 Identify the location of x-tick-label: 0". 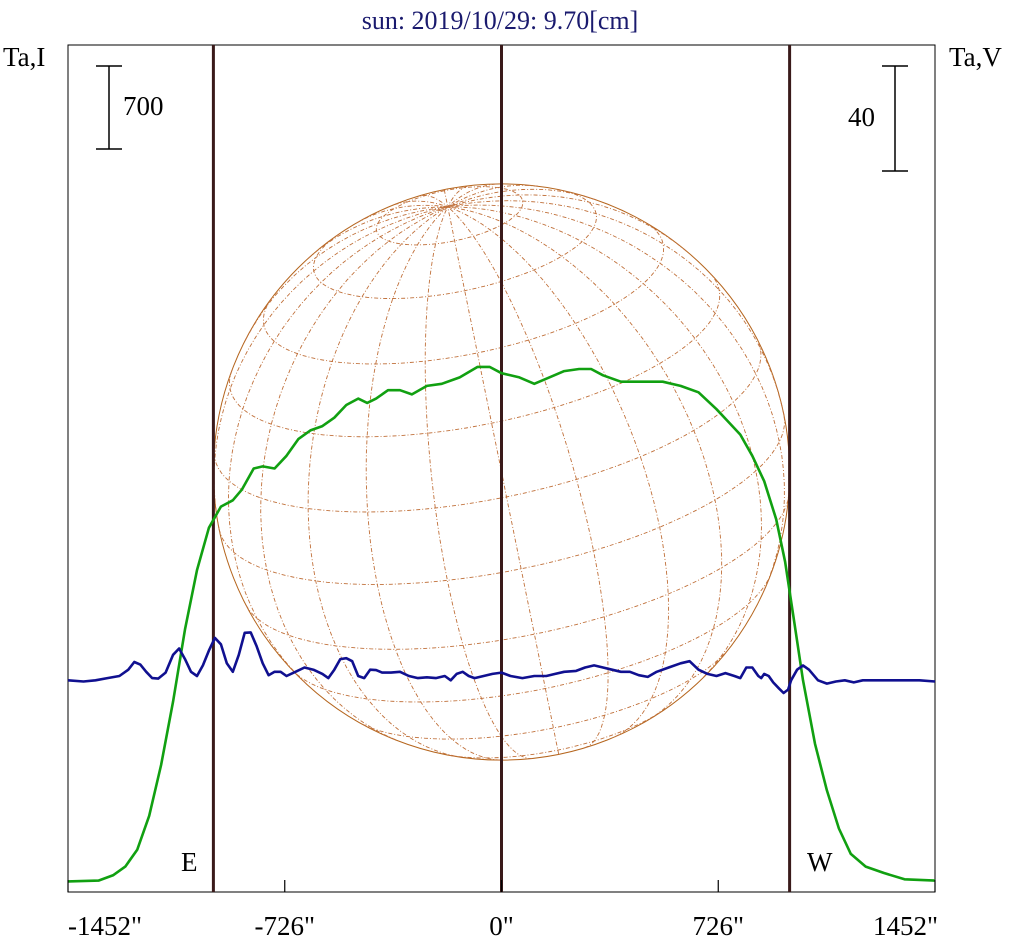
(501, 926).